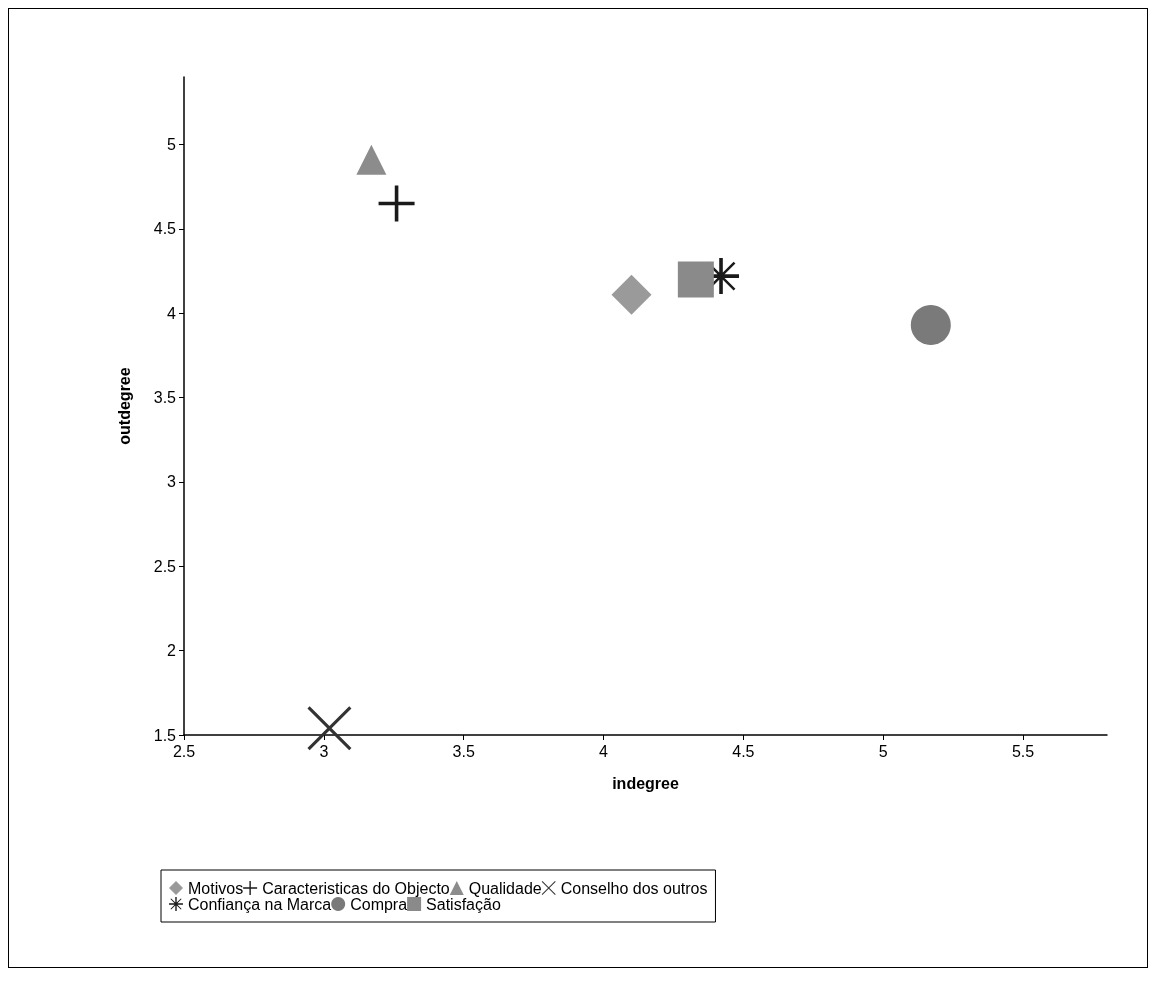  What do you see at coordinates (743, 751) in the screenshot?
I see `x-tick-label: 4.5` at bounding box center [743, 751].